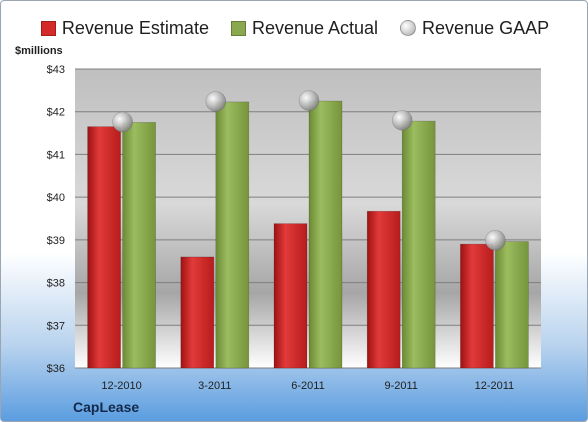  What do you see at coordinates (39, 51) in the screenshot?
I see `y-axis-unit-label: $millions` at bounding box center [39, 51].